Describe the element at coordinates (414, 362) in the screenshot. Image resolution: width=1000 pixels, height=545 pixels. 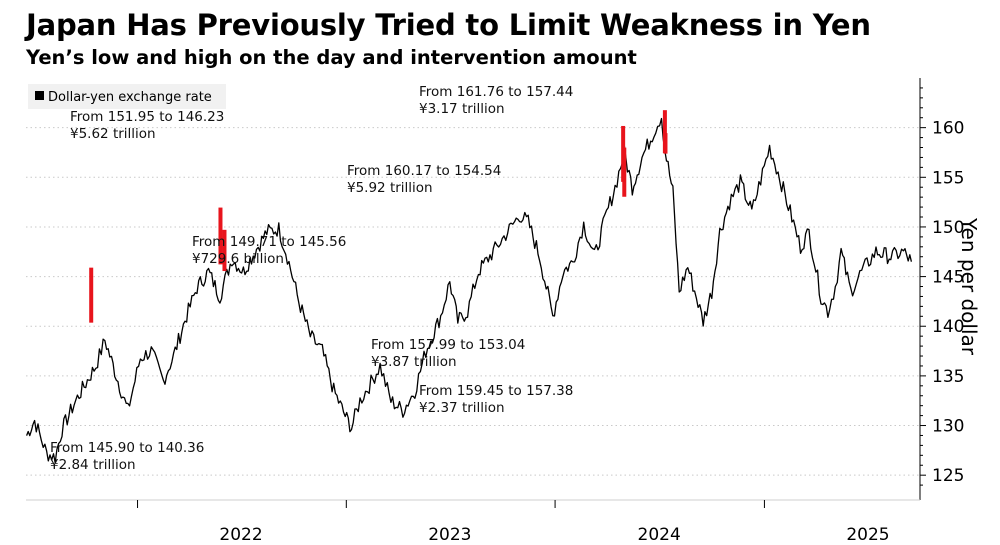
I see `annotation-amount: ¥3.87 trillion` at that location.